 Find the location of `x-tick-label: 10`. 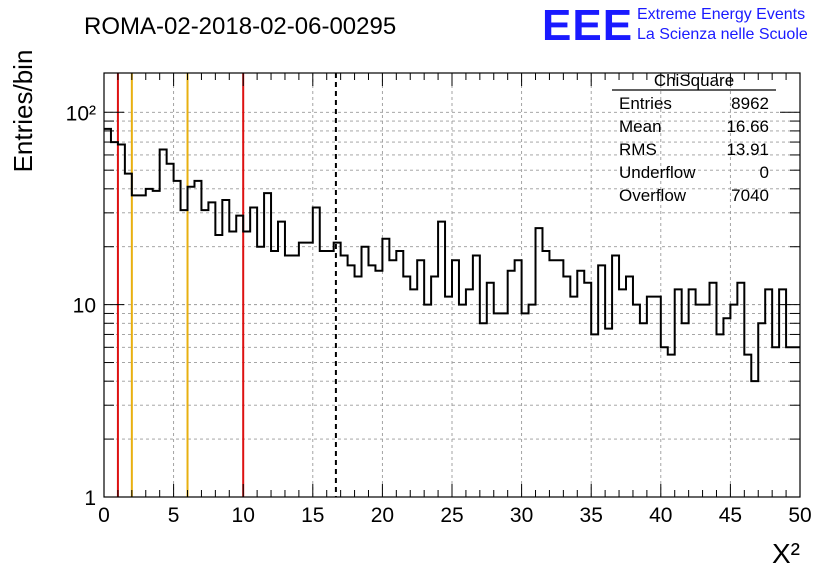

x-tick-label: 10 is located at coordinates (243, 515).